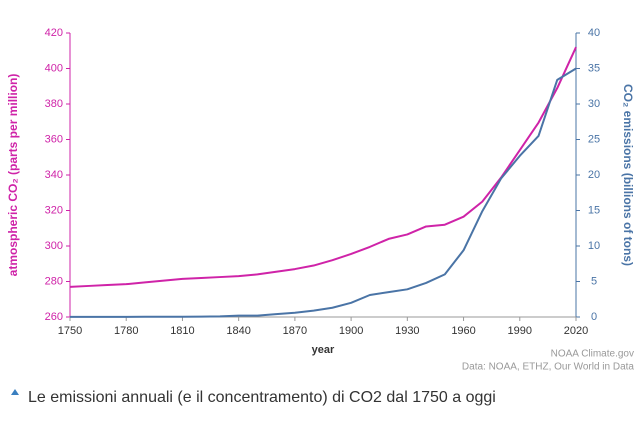  Describe the element at coordinates (54, 68) in the screenshot. I see `y-tick-label: 400` at that location.